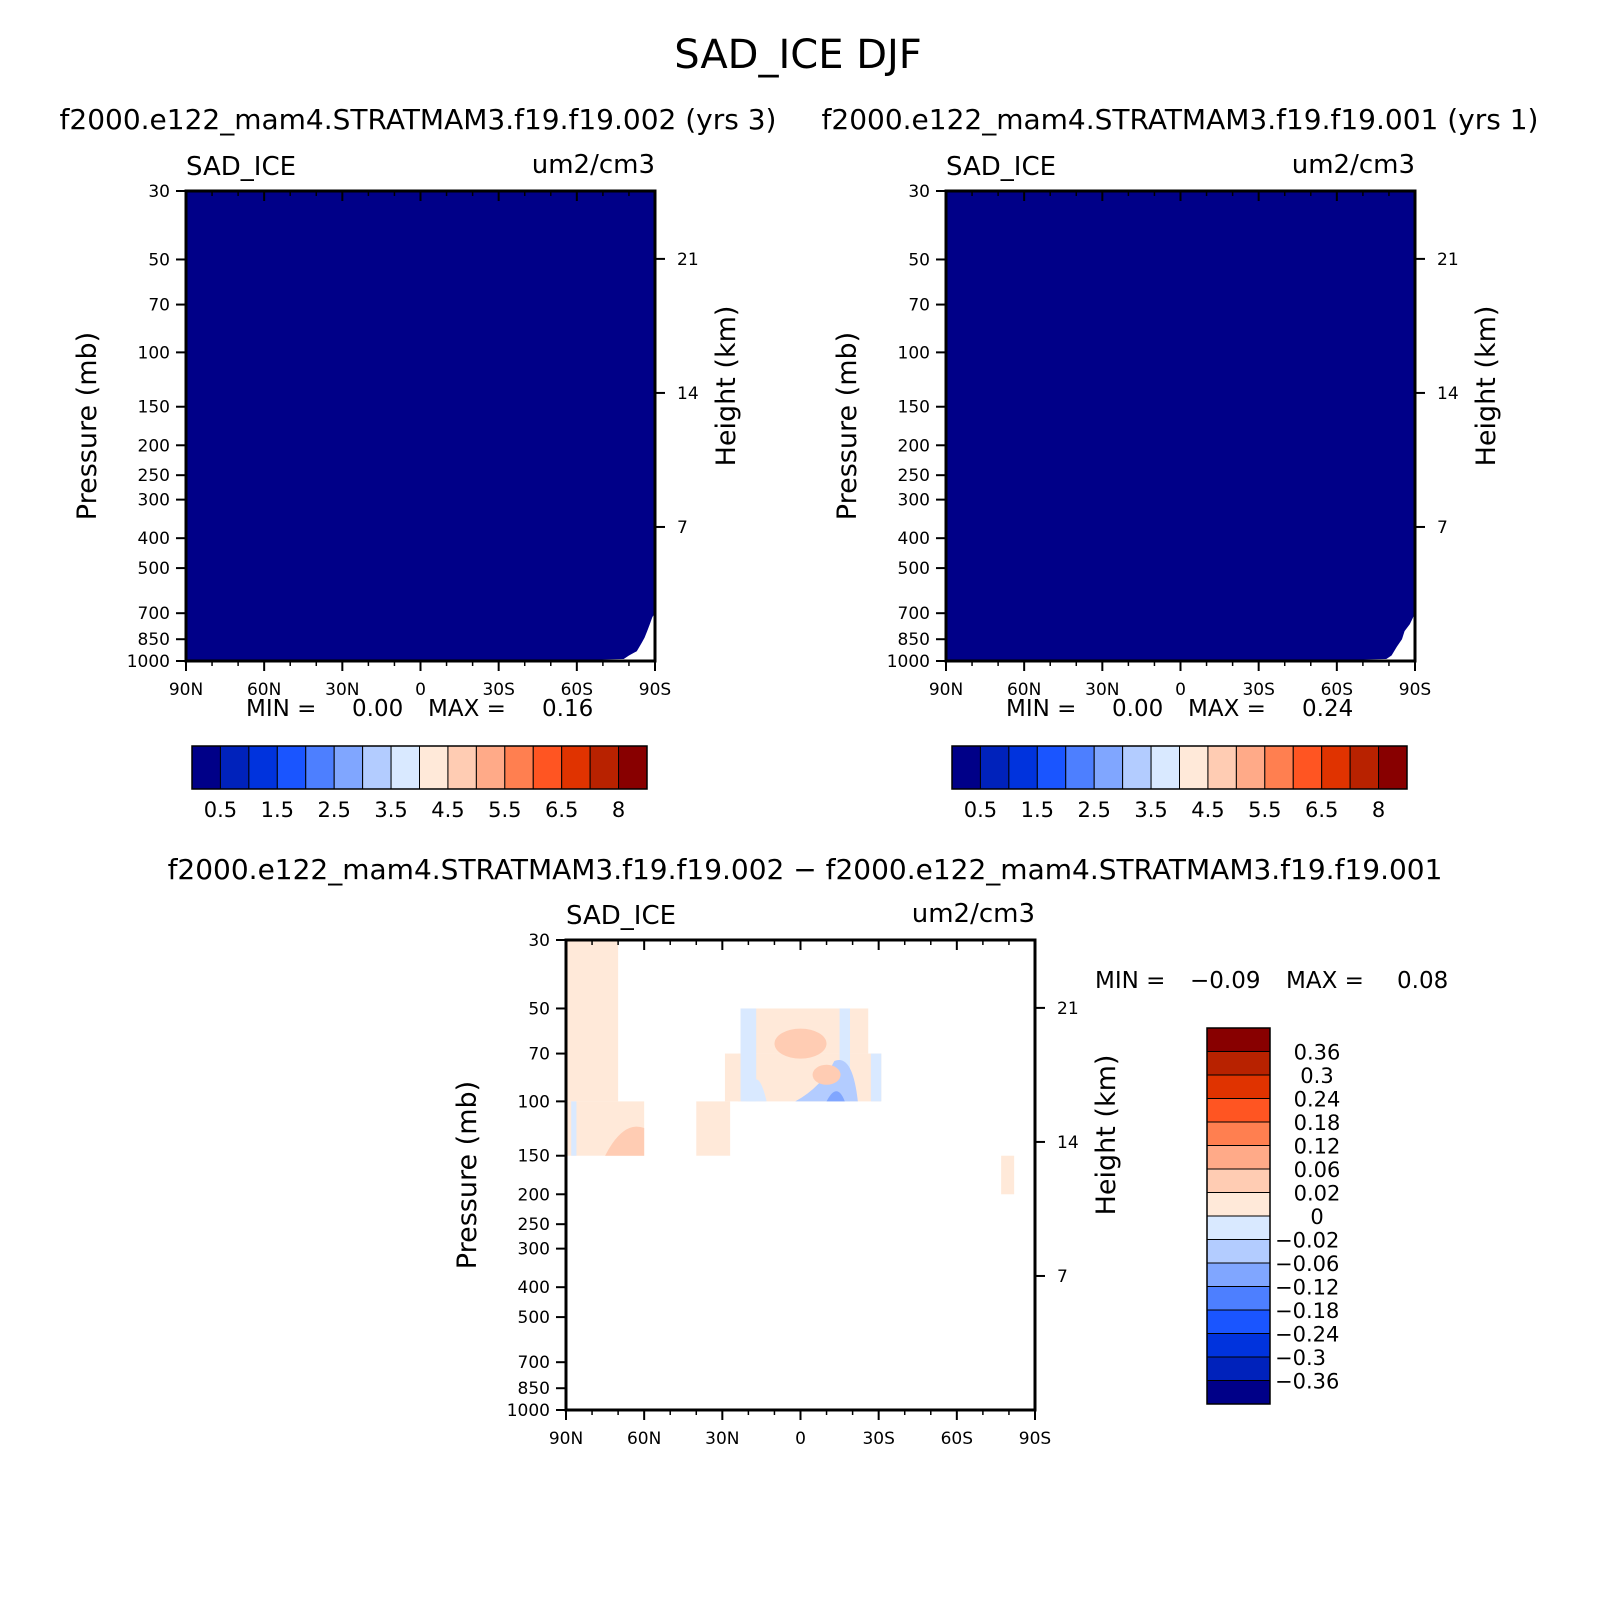 The height and width of the screenshot is (1597, 1597). I want to click on y2-tick-label: 14, so click(1448, 394).